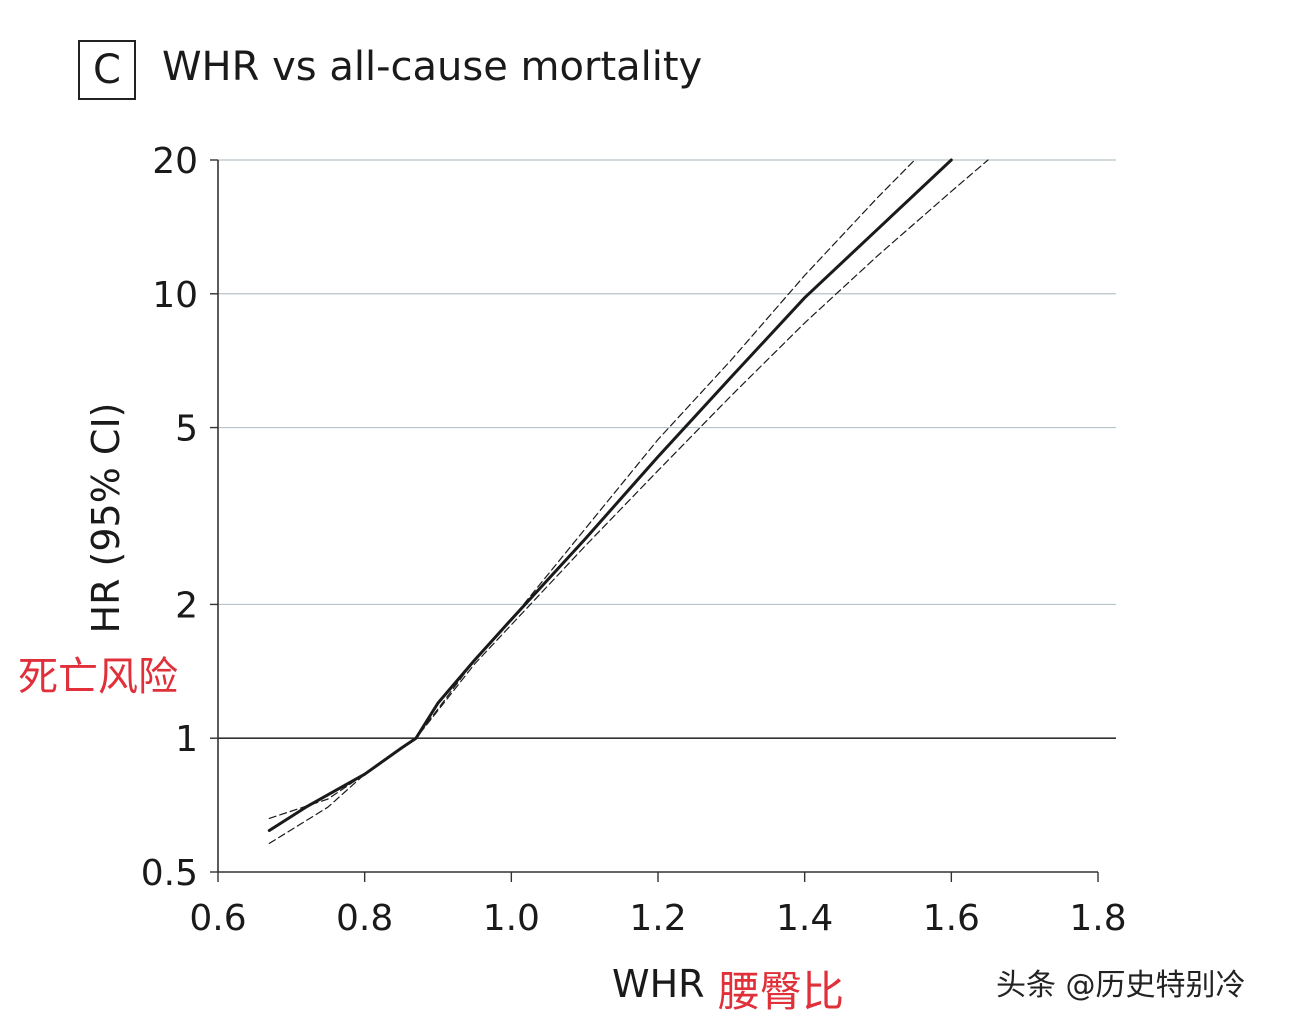  What do you see at coordinates (951, 918) in the screenshot?
I see `x-tick-label: 1.6` at bounding box center [951, 918].